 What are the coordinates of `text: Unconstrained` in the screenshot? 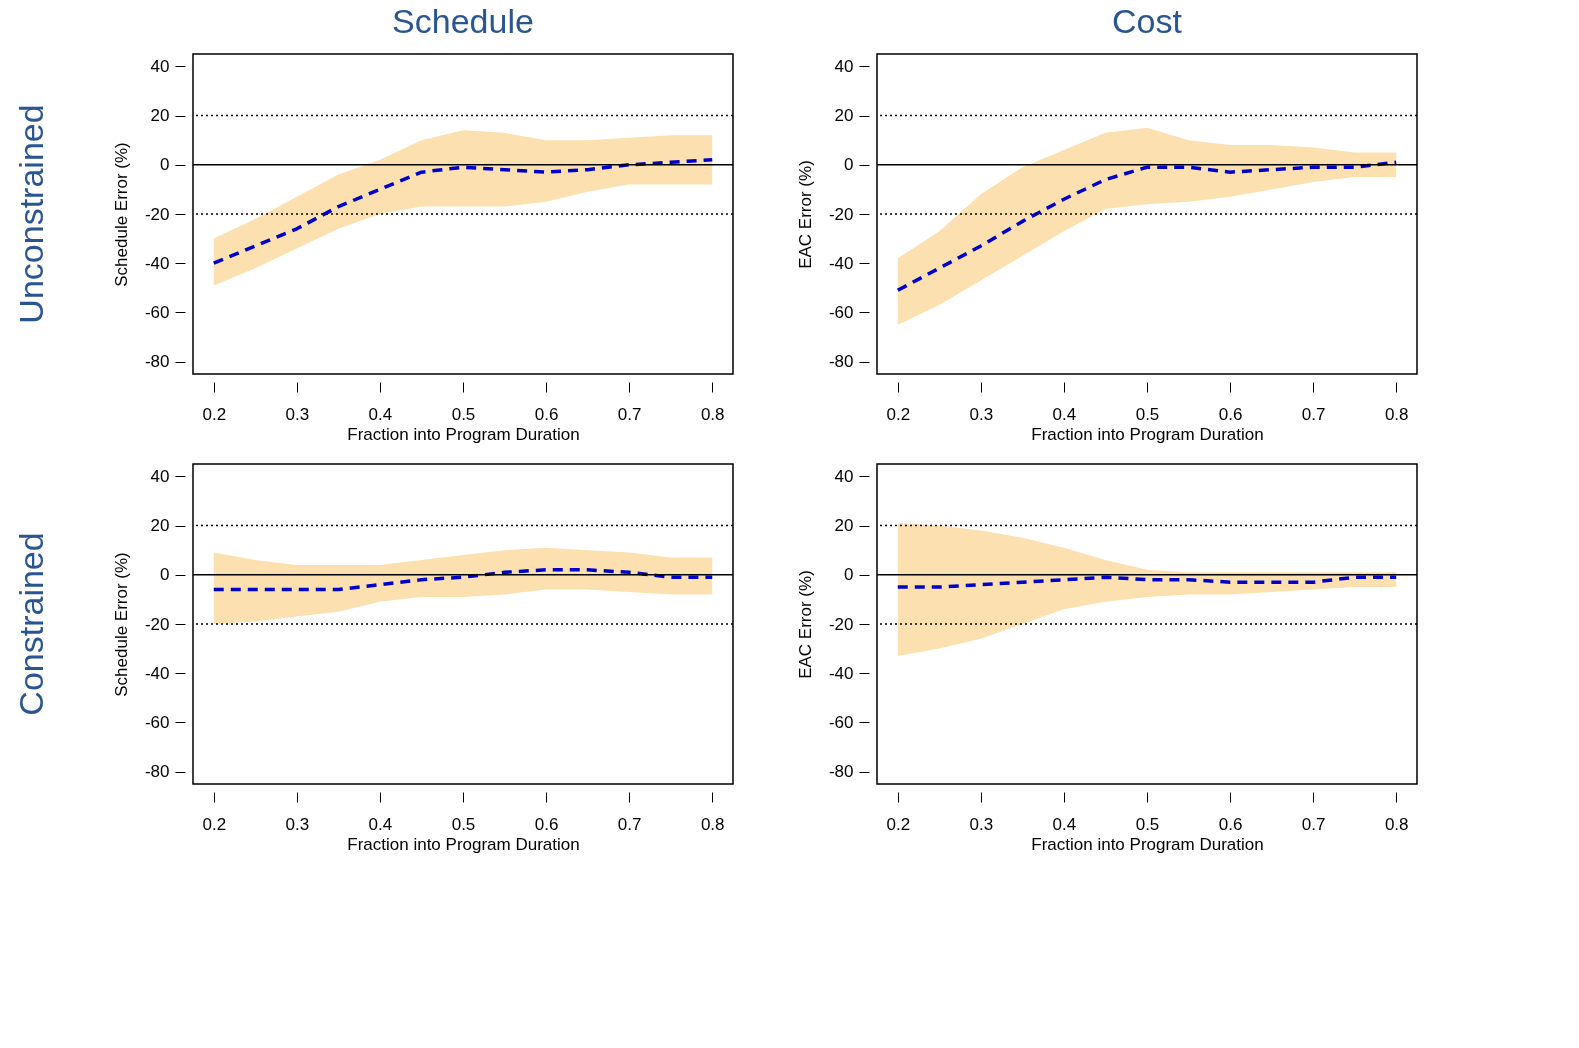 It's located at (31, 214).